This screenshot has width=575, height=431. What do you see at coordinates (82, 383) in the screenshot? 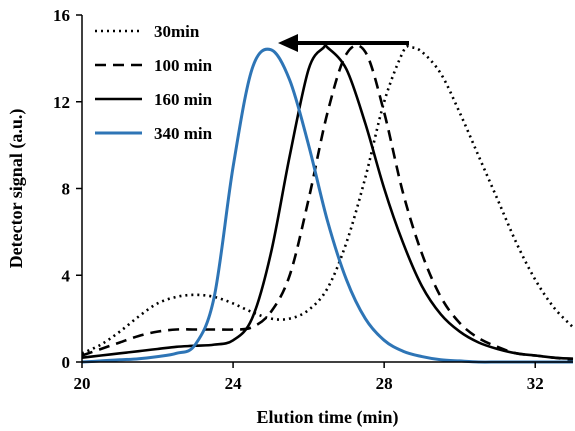
I see `x-tick-label: 20` at bounding box center [82, 383].